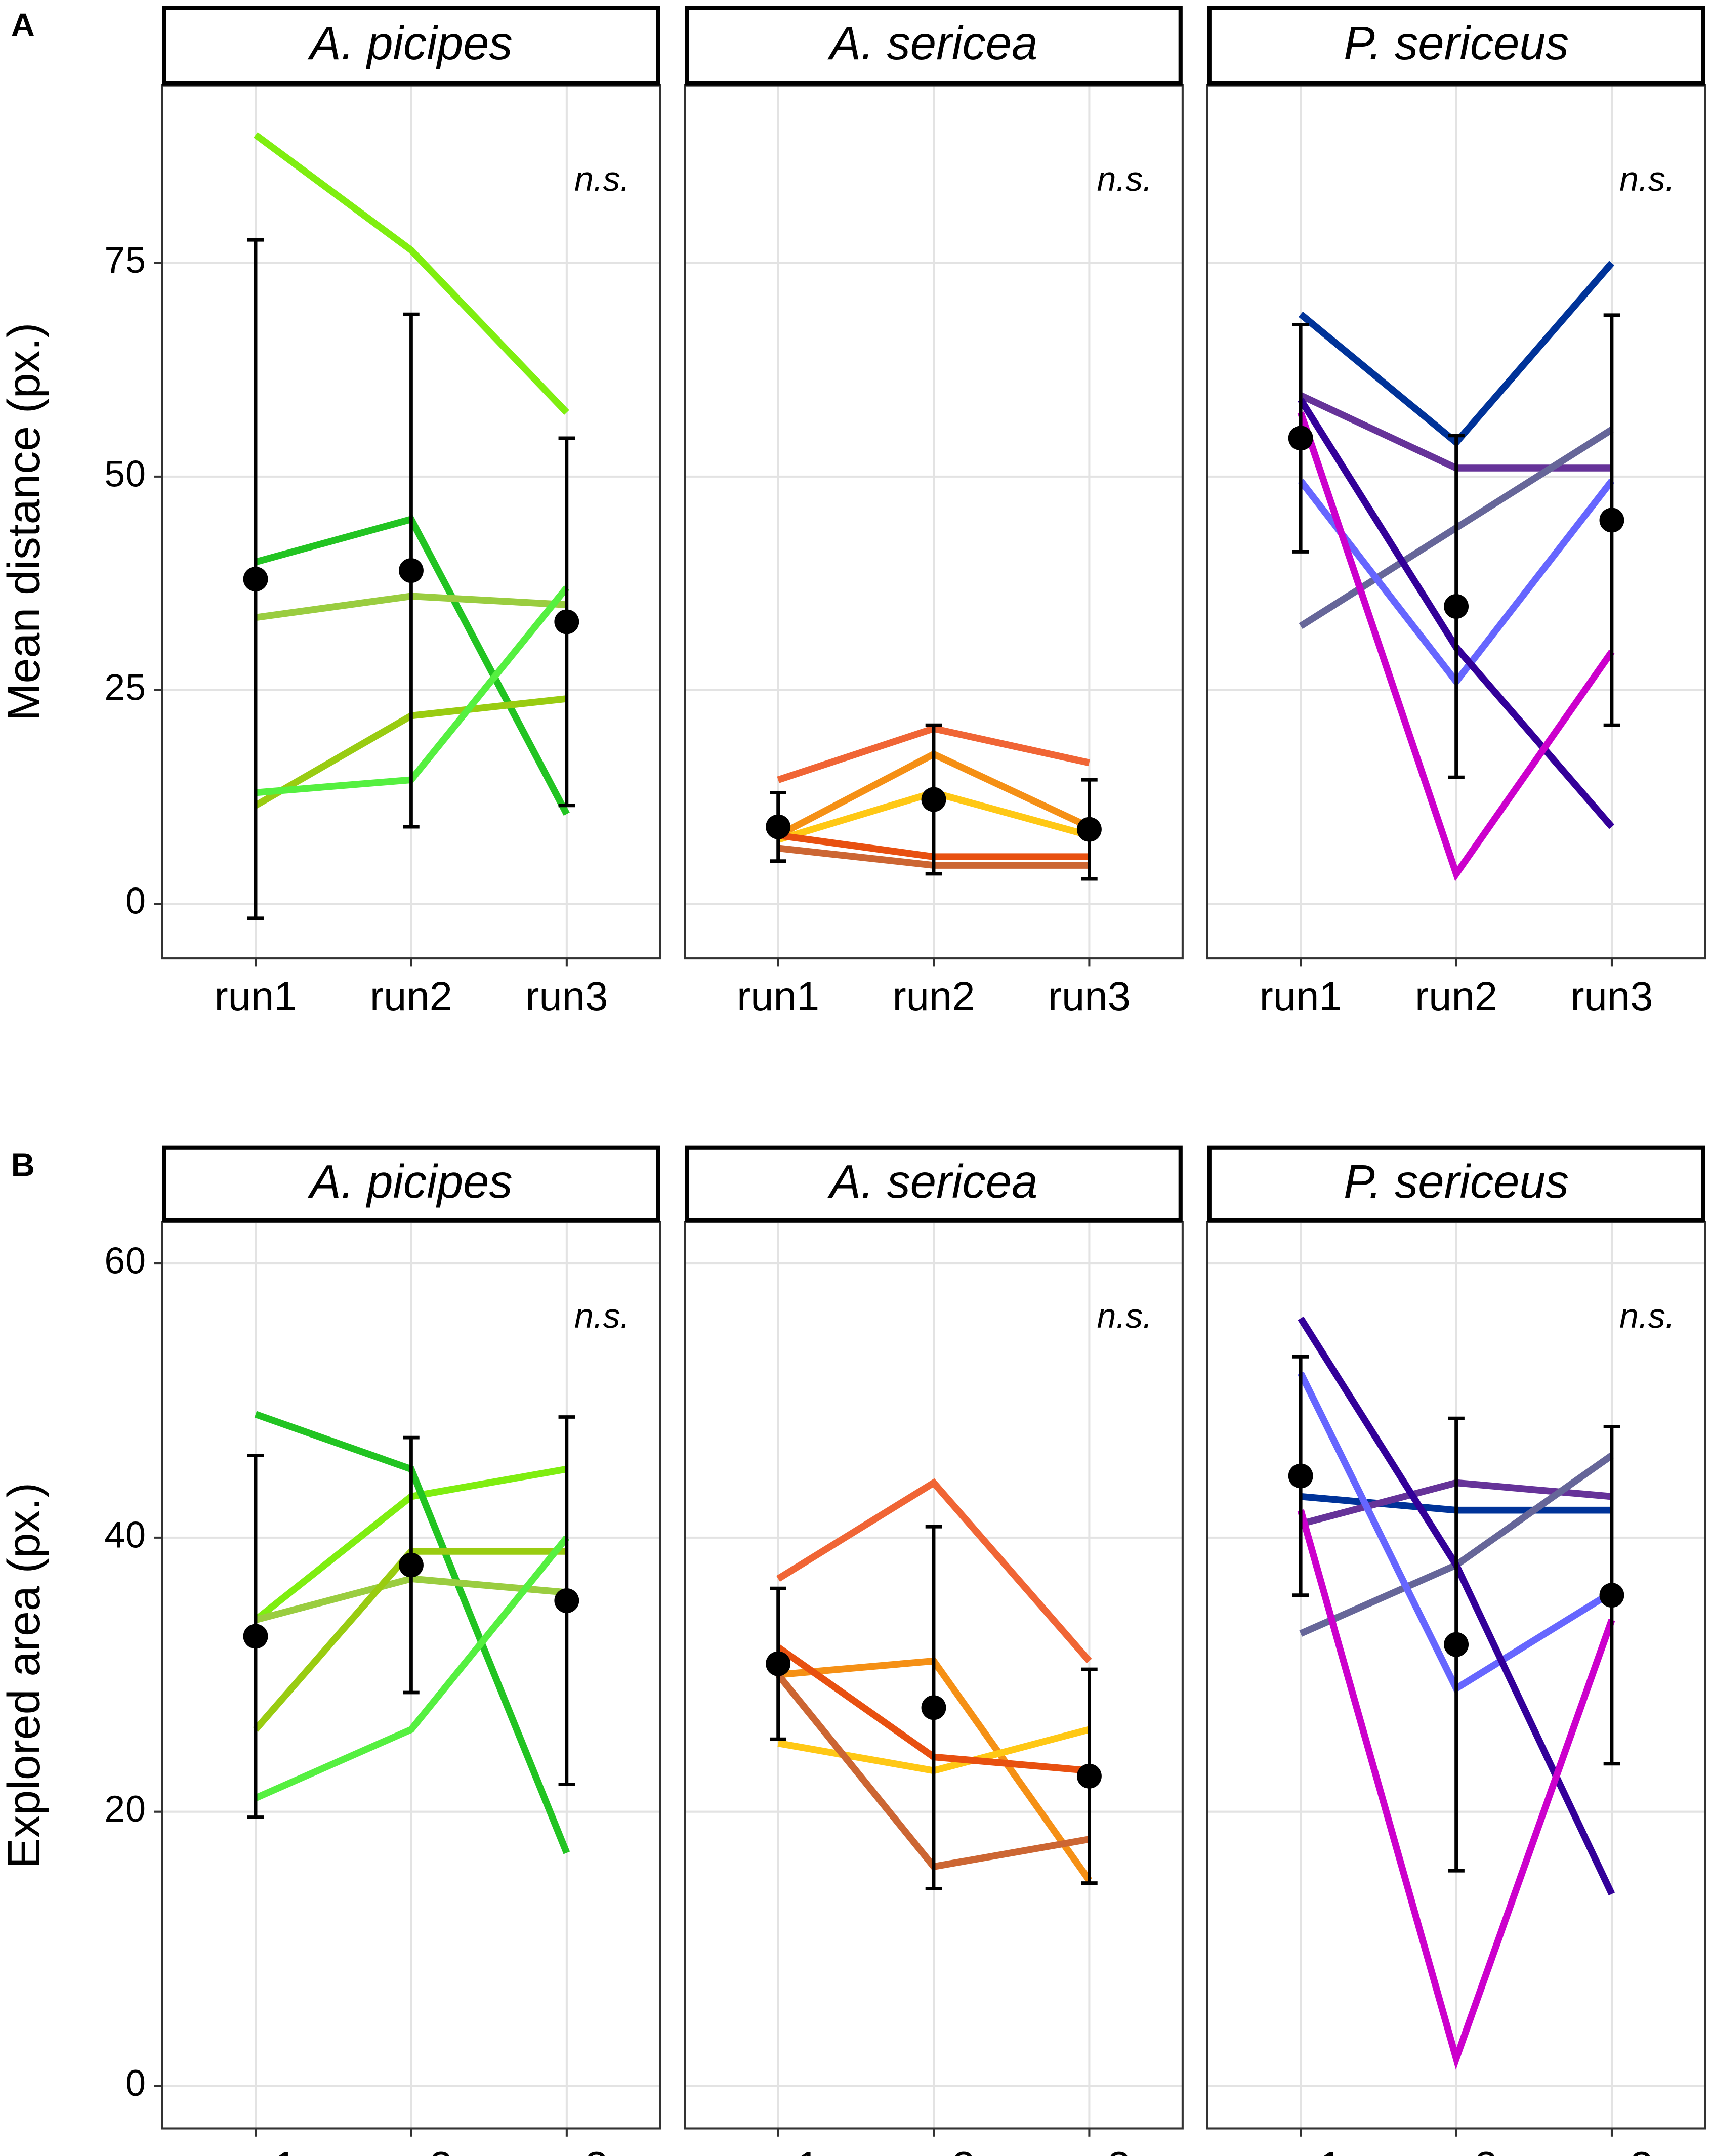 The image size is (1712, 2156). Describe the element at coordinates (125, 1534) in the screenshot. I see `y-tick-label: 40` at that location.